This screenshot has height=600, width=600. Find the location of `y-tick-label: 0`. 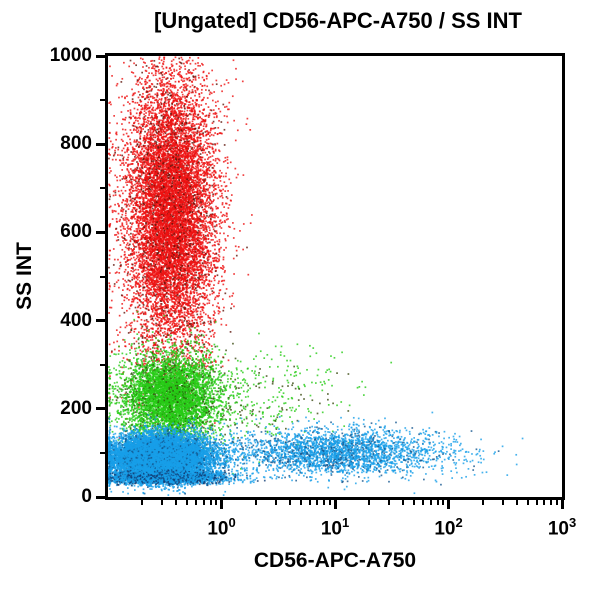

y-tick-label: 0 is located at coordinates (86, 496).